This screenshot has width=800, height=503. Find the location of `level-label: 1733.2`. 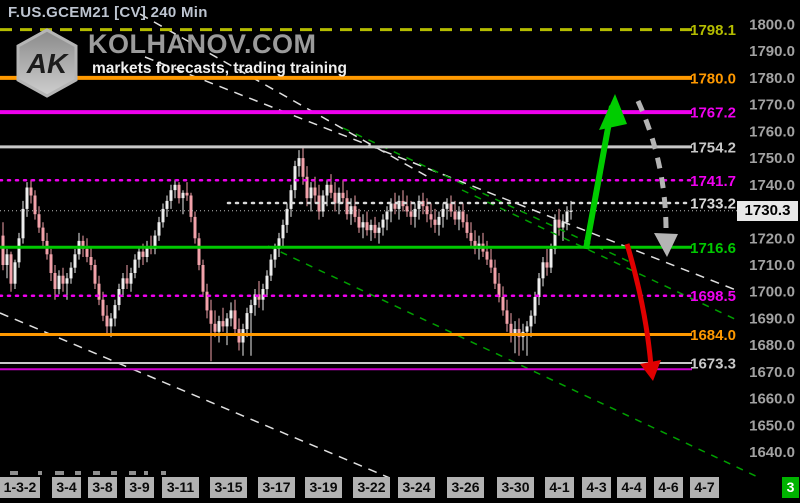

level-label: 1733.2 is located at coordinates (713, 204).